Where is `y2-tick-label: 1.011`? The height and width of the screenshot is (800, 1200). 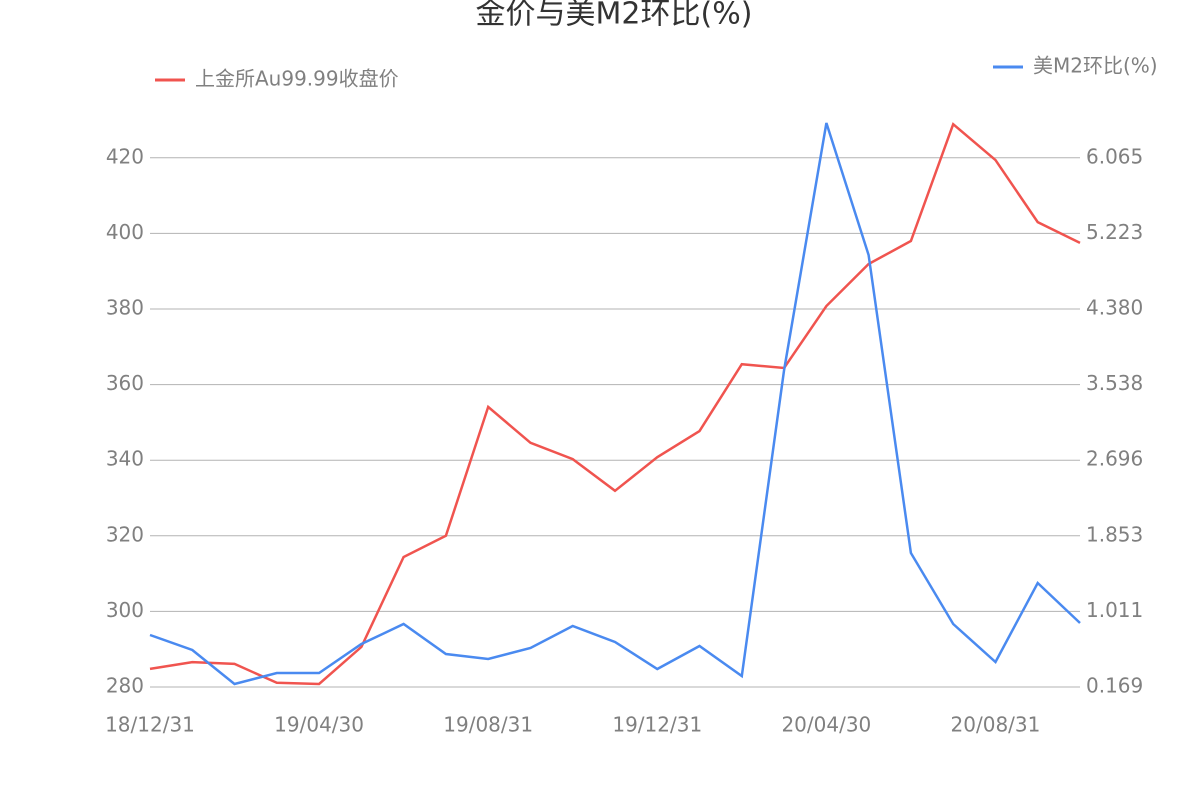 y2-tick-label: 1.011 is located at coordinates (1114, 610).